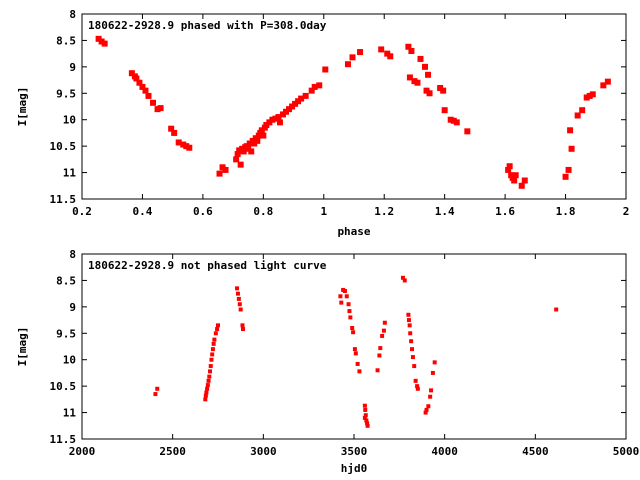 The image size is (640, 480). I want to click on x-tick-label: 1.8, so click(566, 211).